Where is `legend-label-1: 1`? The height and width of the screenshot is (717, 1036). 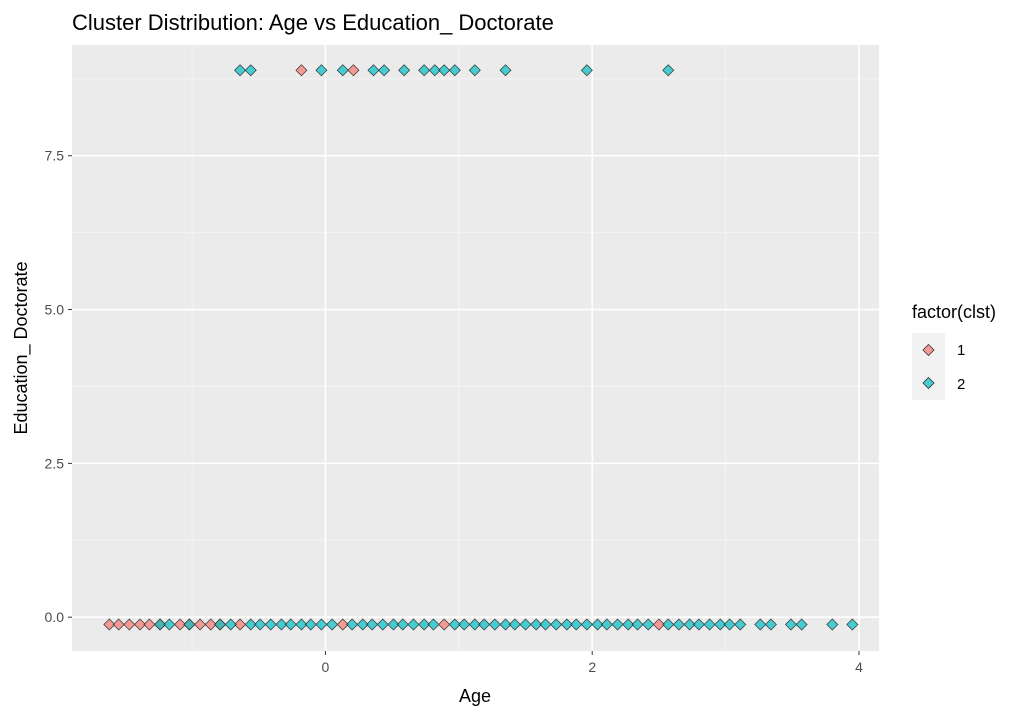
legend-label-1: 1 is located at coordinates (961, 350).